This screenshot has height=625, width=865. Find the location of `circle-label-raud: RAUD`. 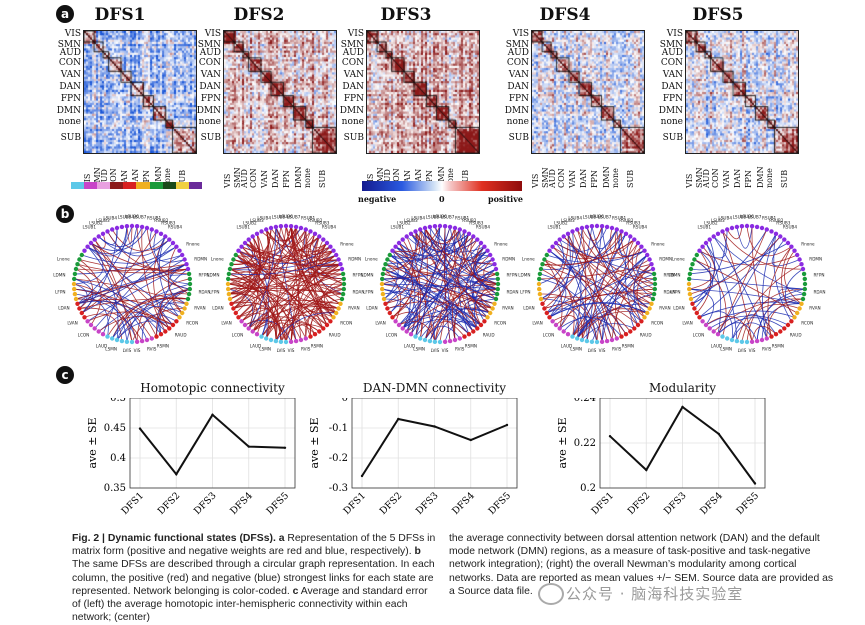

circle-label-raud: RAUD is located at coordinates (181, 335).